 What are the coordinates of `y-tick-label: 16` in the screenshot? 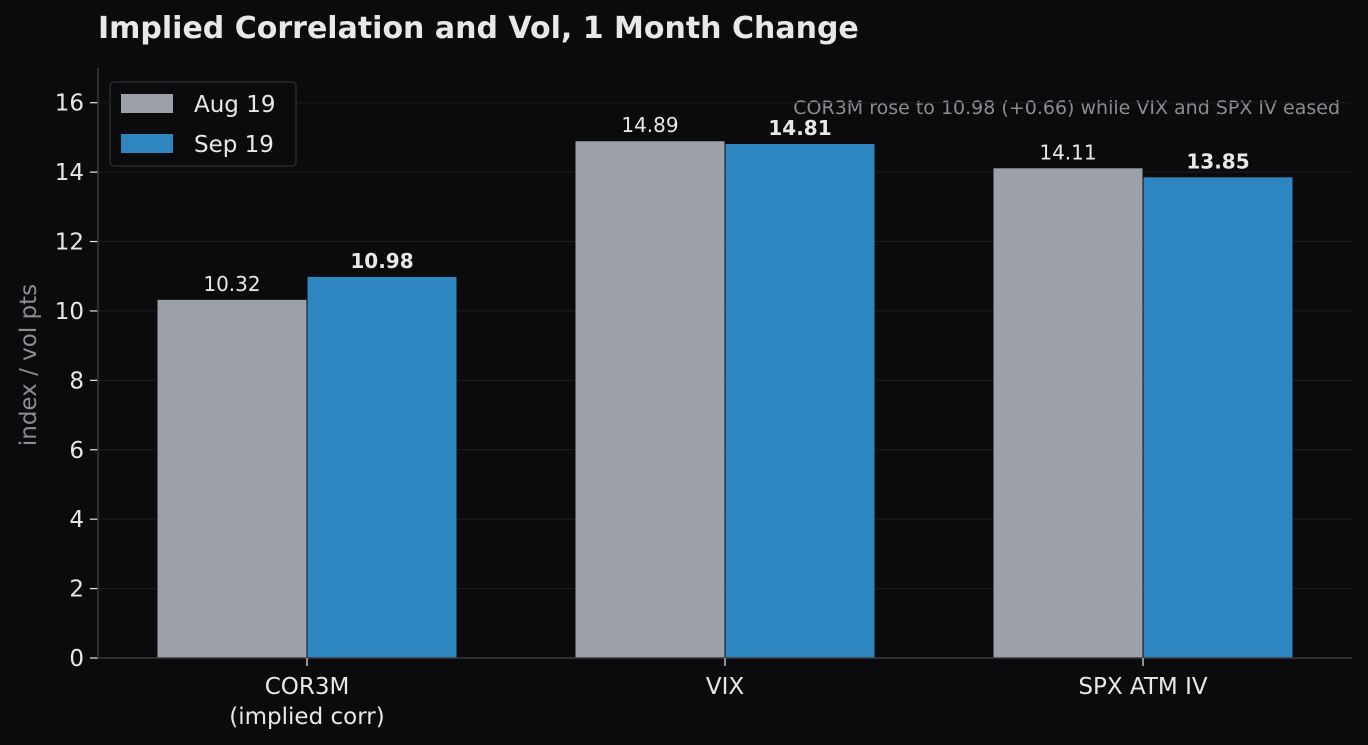 It's located at (69, 104).